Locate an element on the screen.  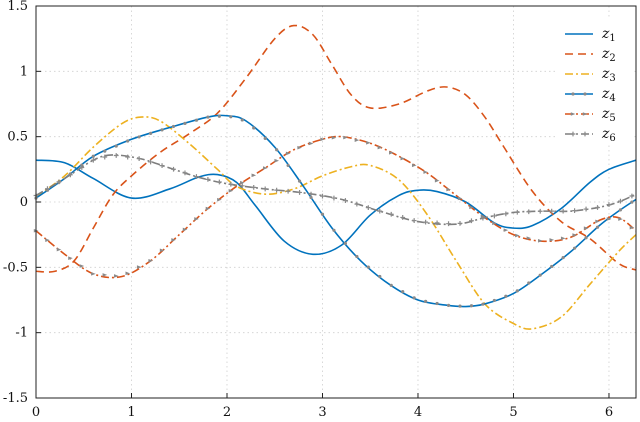
legend-marker-z5 is located at coordinates (573, 114).